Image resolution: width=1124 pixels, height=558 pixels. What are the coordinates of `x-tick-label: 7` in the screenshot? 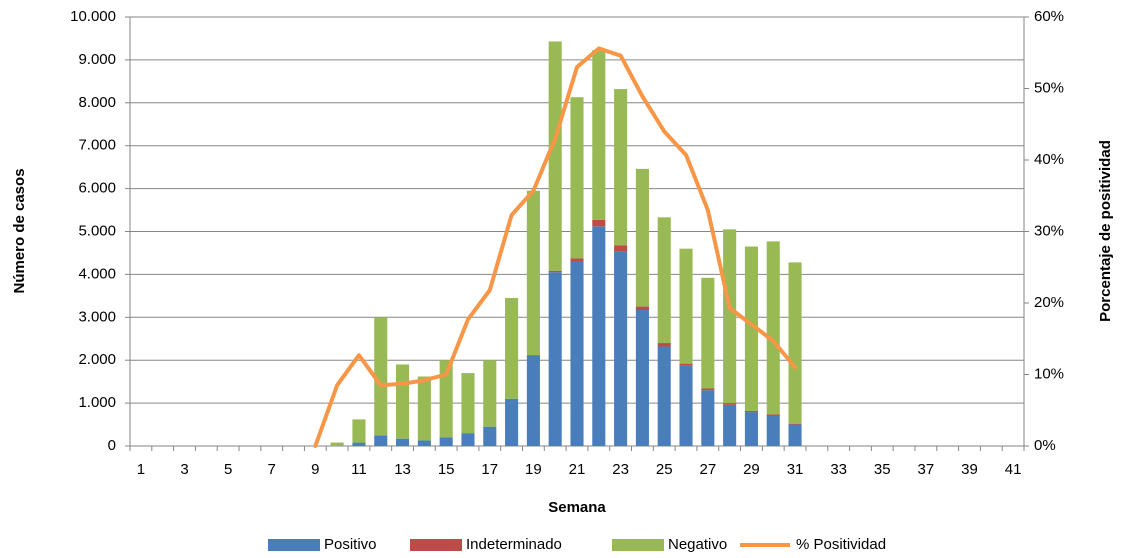 It's located at (272, 469).